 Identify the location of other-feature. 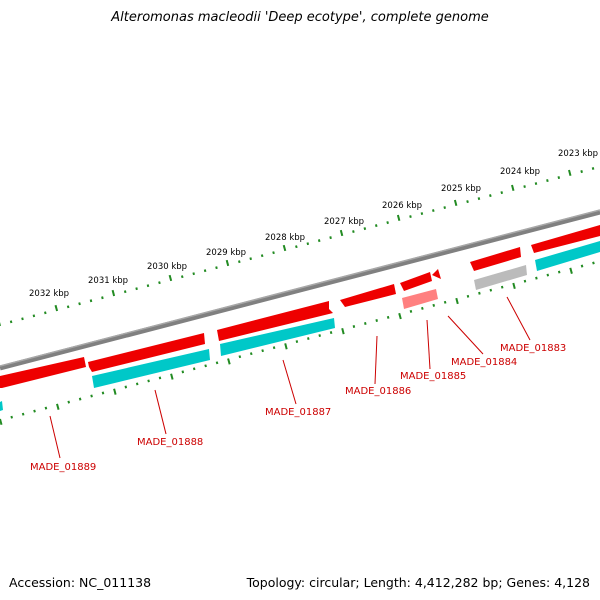
(500, 277).